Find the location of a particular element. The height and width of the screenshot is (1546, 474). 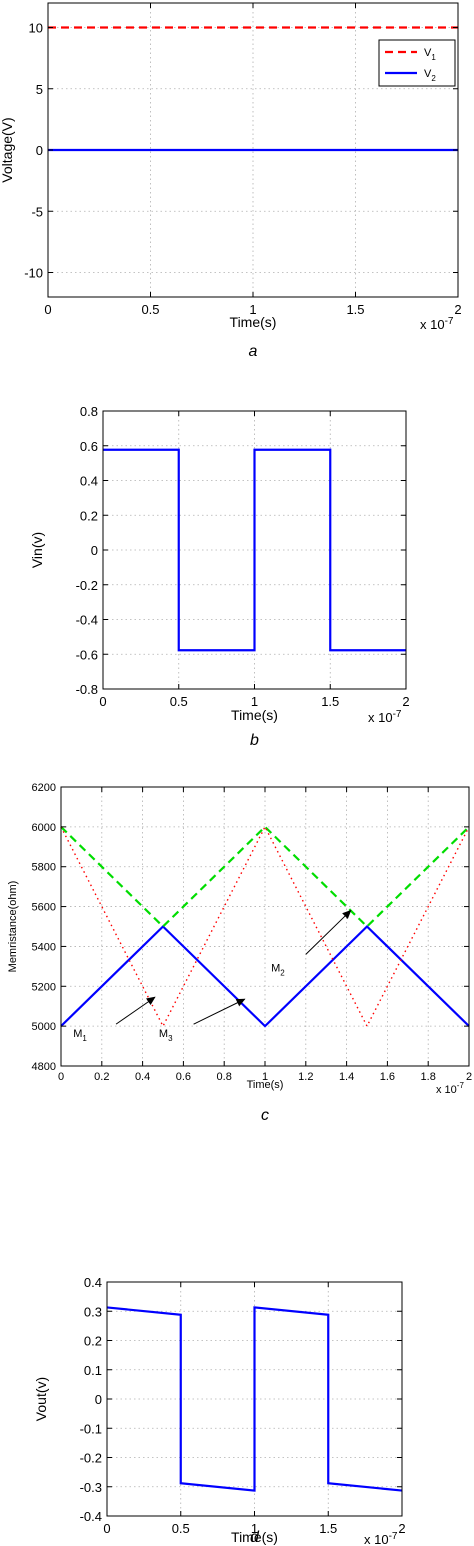

x-tick-label: 1.4 is located at coordinates (346, 1077).